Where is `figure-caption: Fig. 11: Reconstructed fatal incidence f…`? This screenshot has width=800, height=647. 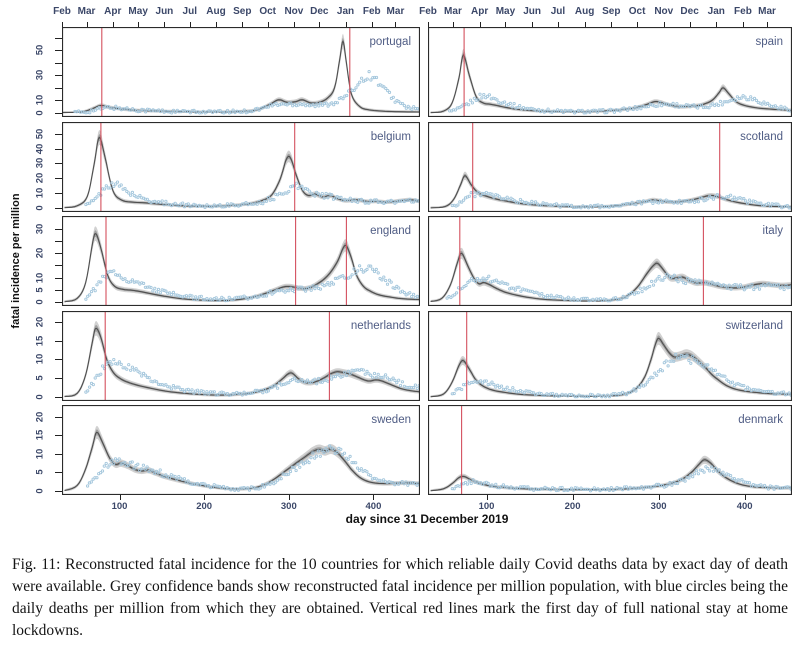 figure-caption: Fig. 11: Reconstructed fatal incidence f… is located at coordinates (400, 598).